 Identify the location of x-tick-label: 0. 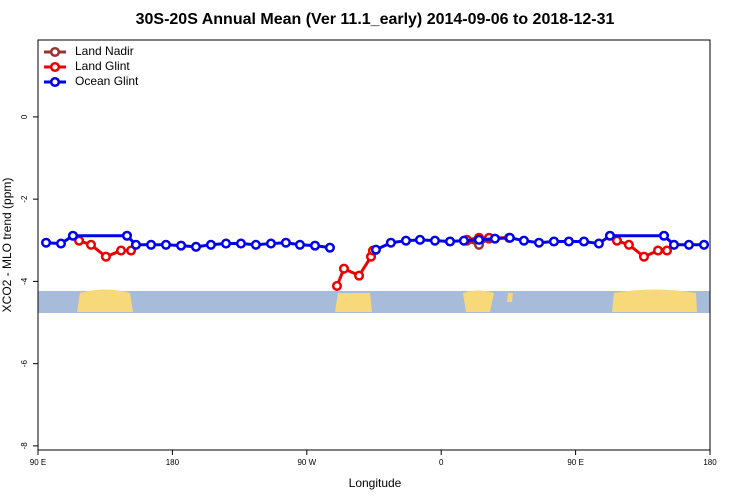
(441, 462).